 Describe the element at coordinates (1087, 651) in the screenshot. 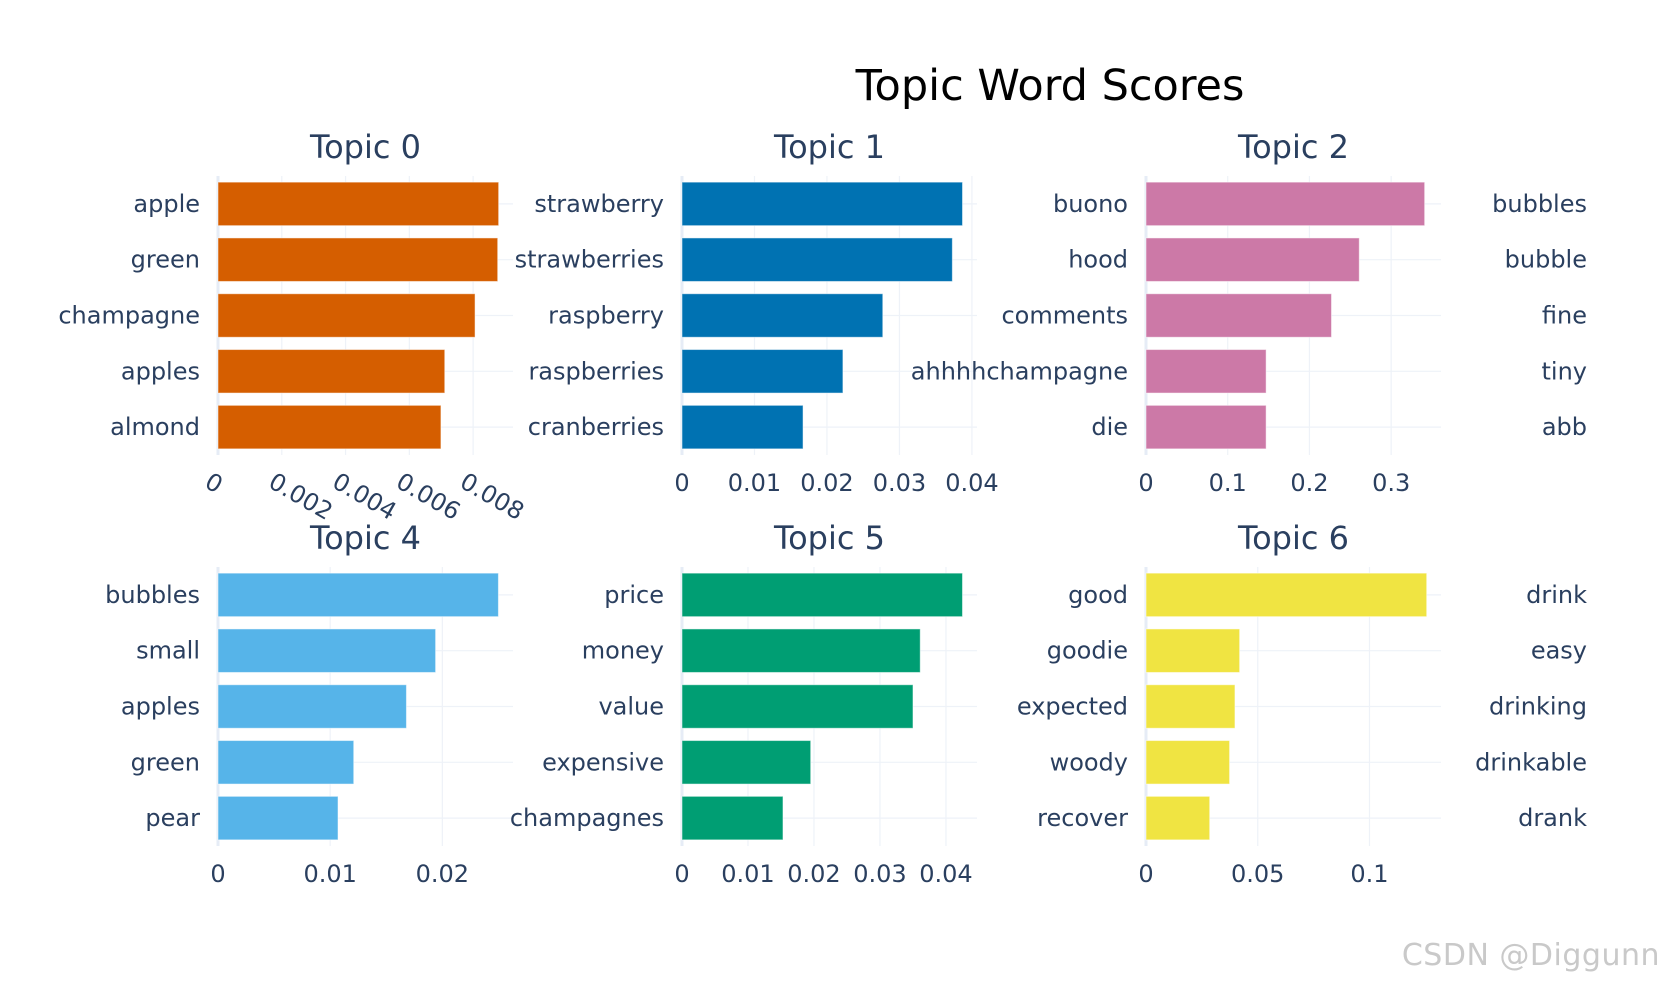

I see `y-tick-label: goodie` at that location.